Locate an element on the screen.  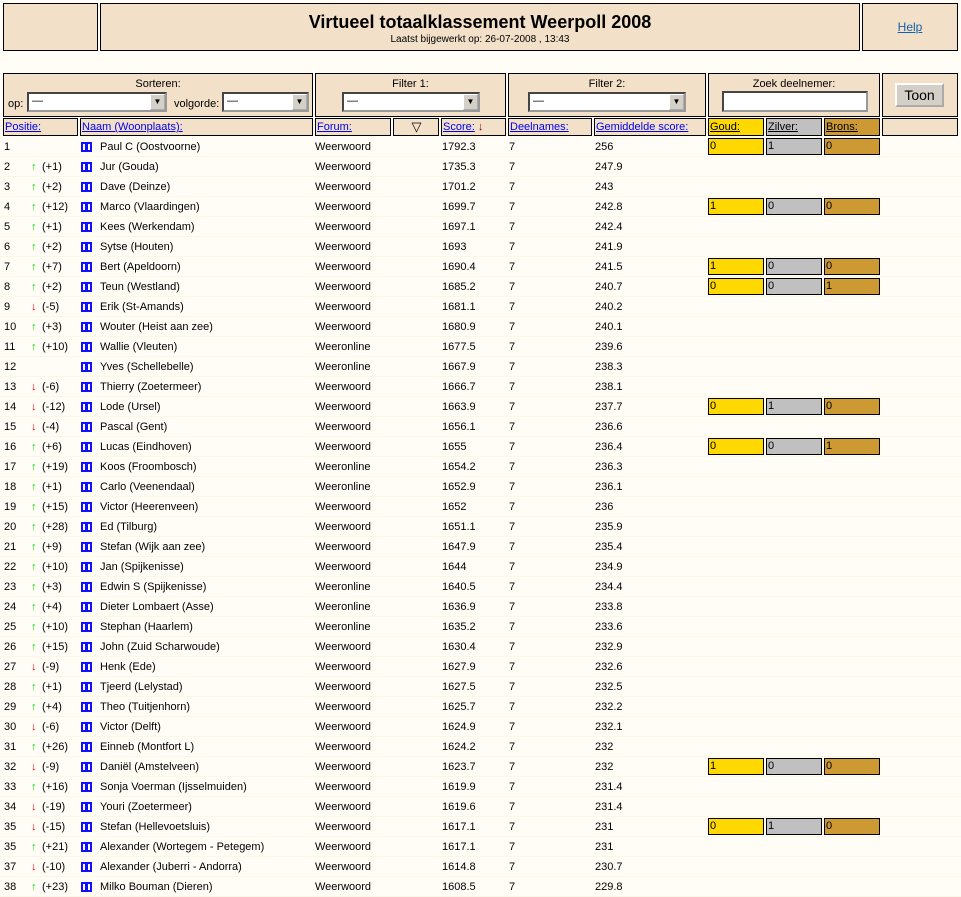
position: 1 is located at coordinates (7, 147).